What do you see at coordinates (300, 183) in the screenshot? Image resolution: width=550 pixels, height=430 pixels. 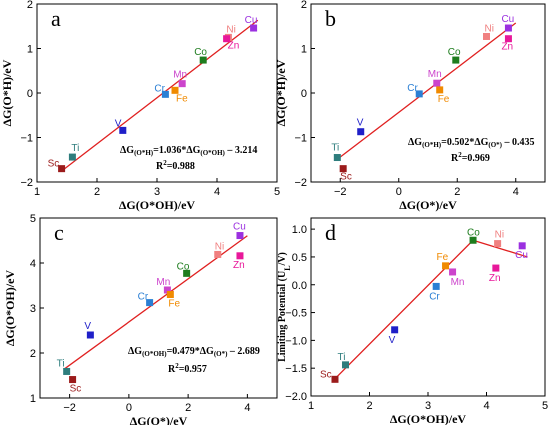 I see `y-tick-label: −2` at bounding box center [300, 183].